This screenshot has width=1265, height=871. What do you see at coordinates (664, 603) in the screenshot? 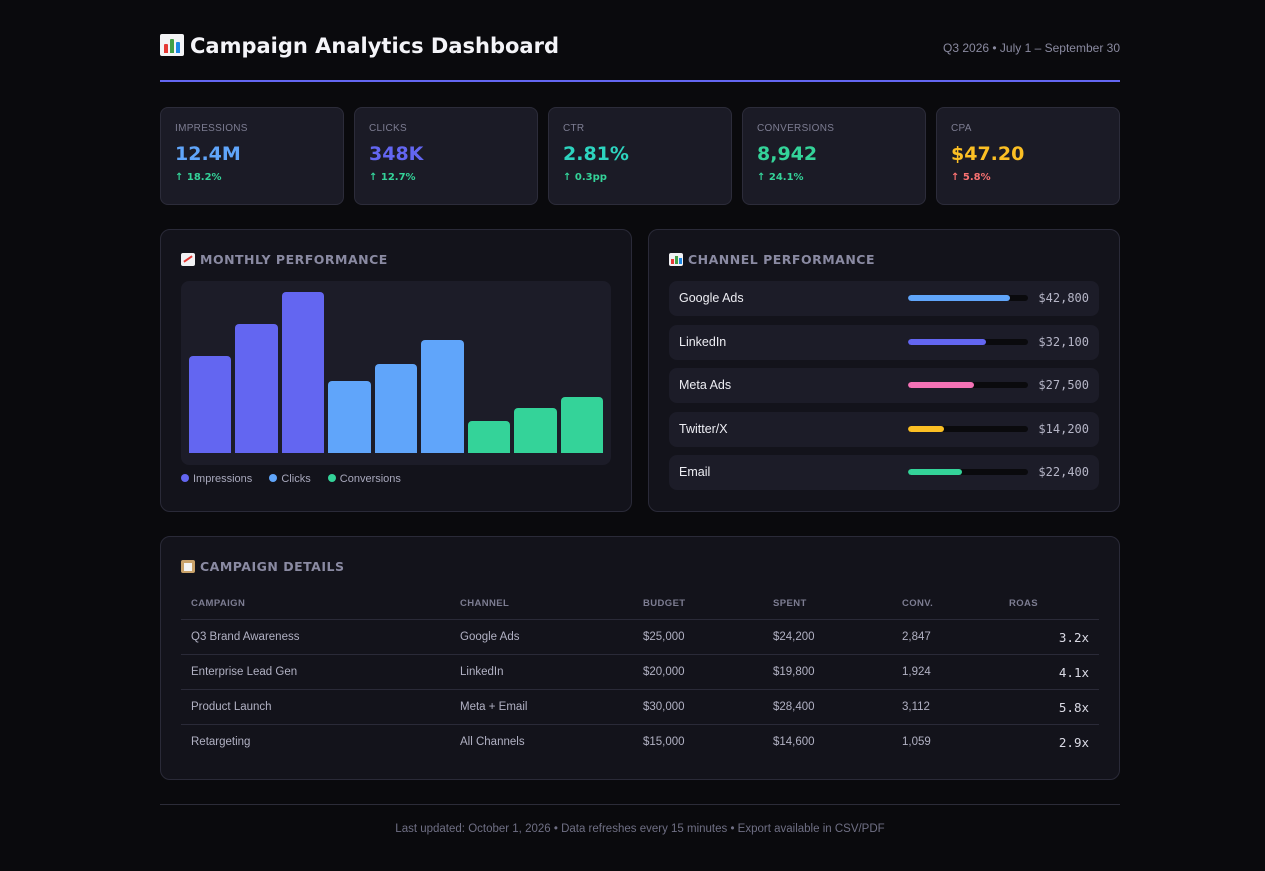
I see `column-header-budget: BUDGET` at bounding box center [664, 603].